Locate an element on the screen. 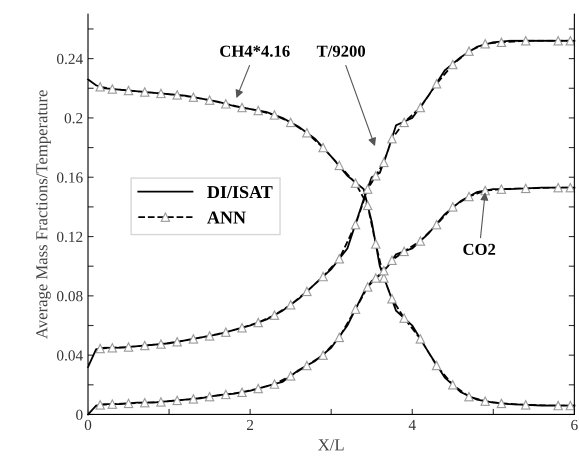 The image size is (579, 471). y-tick-label: 0.24 is located at coordinates (69, 59).